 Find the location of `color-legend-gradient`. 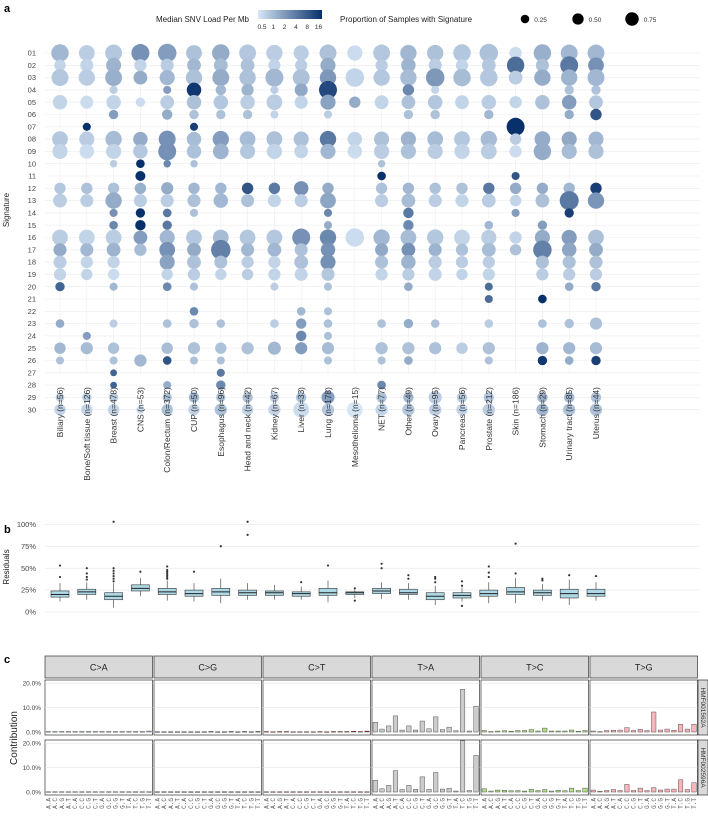

color-legend-gradient is located at coordinates (290, 14).